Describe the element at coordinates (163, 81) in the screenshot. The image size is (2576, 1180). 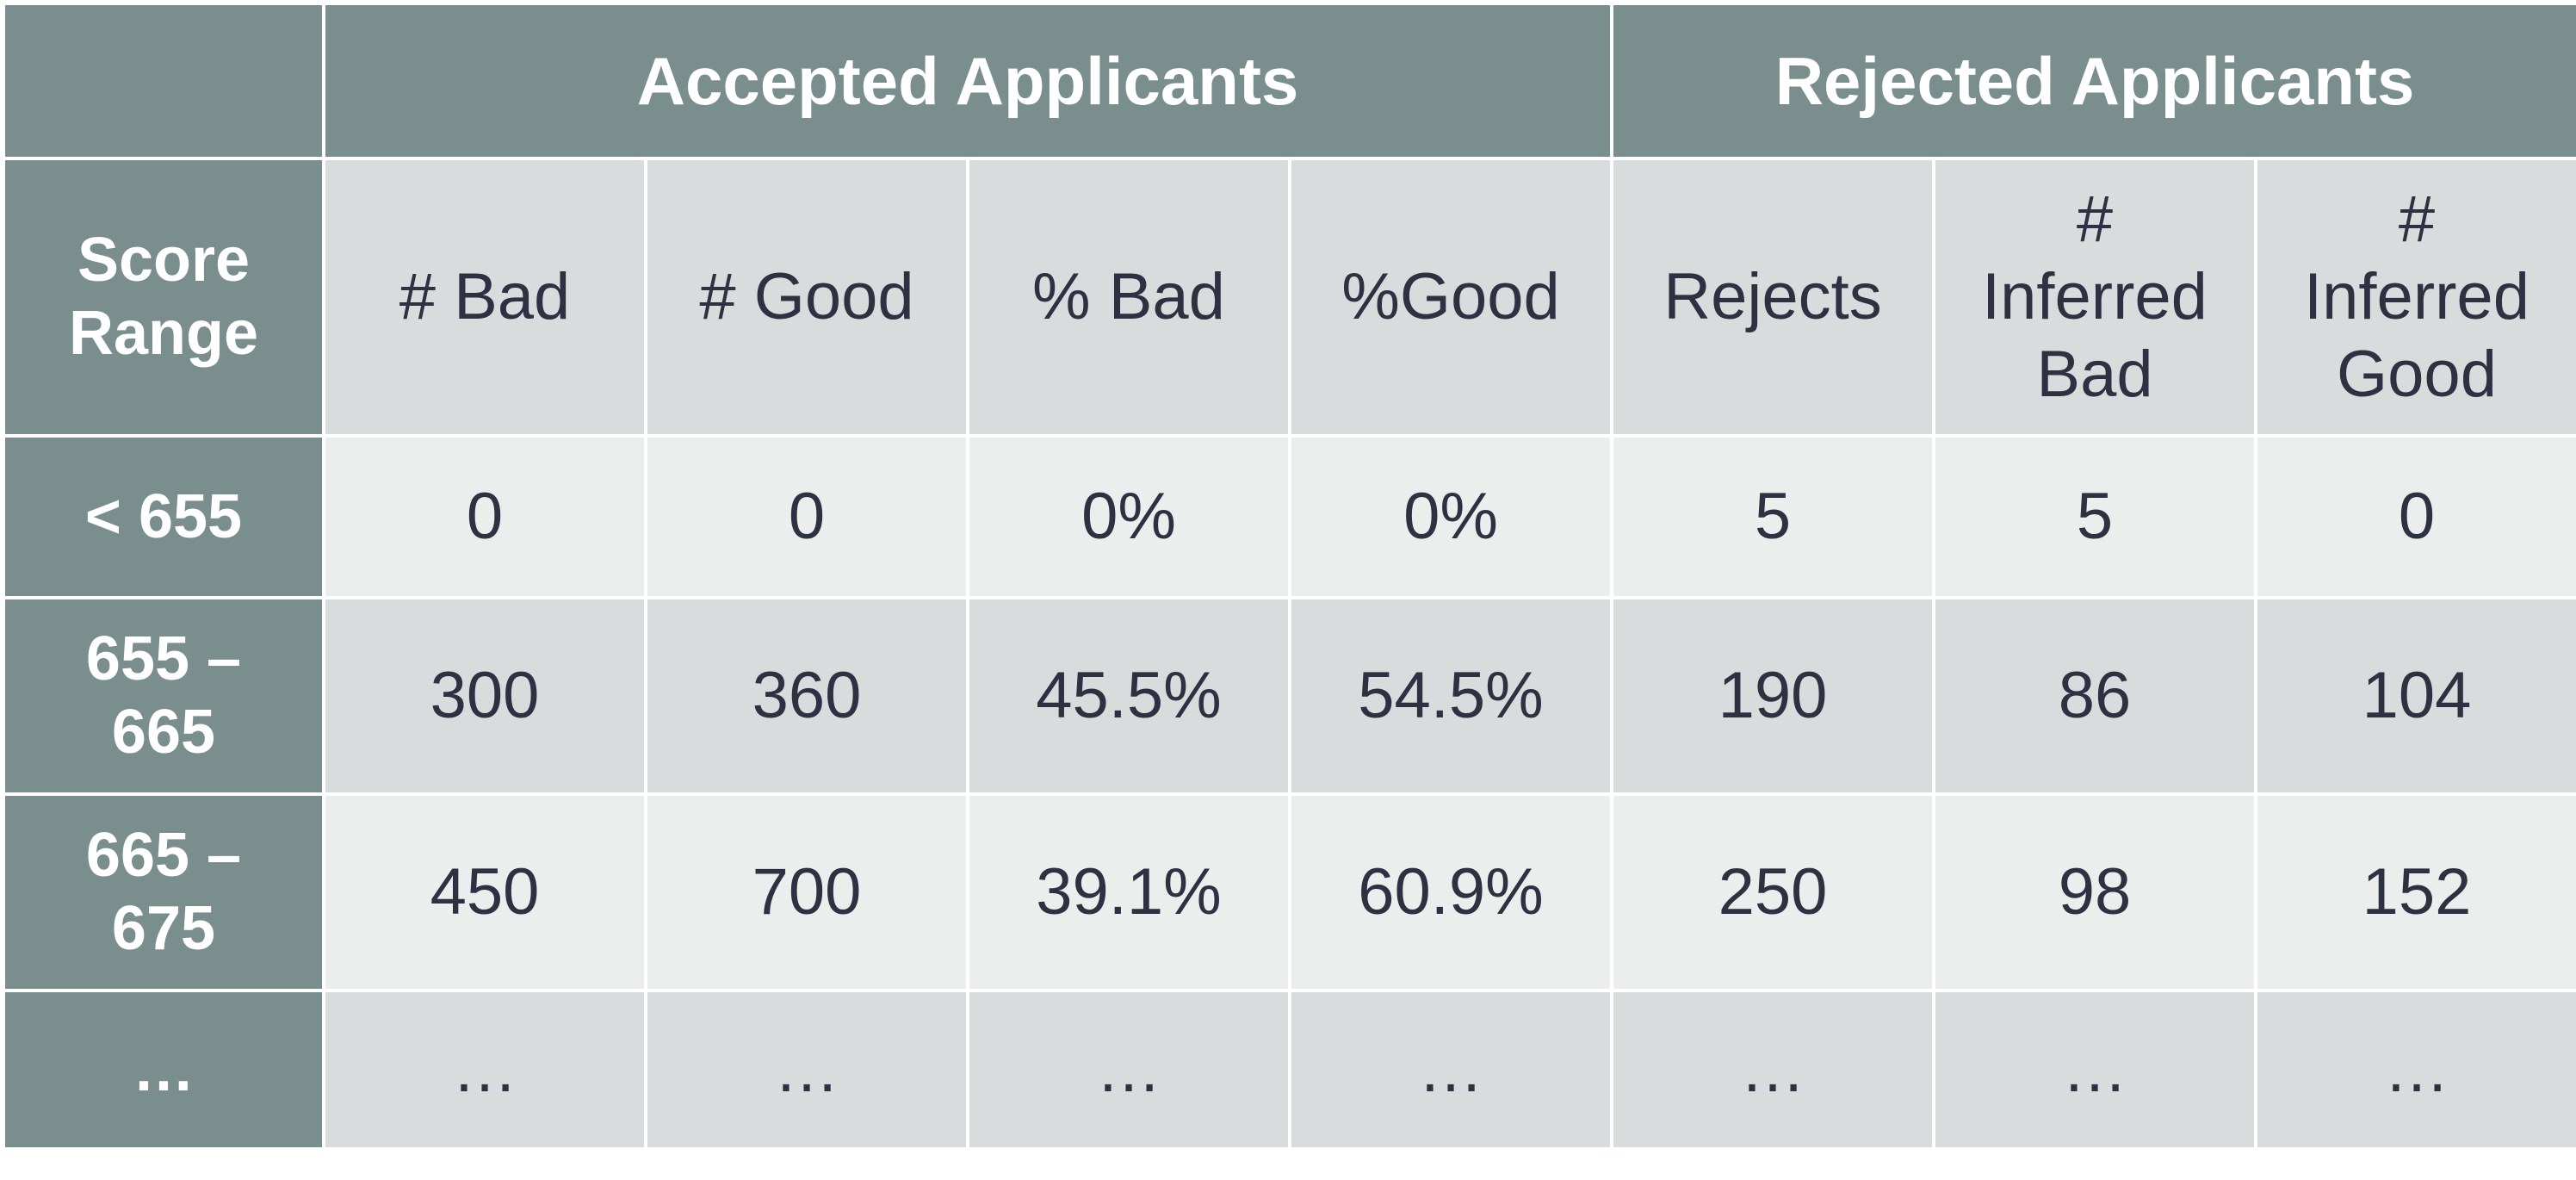
I see `corner-cell` at that location.